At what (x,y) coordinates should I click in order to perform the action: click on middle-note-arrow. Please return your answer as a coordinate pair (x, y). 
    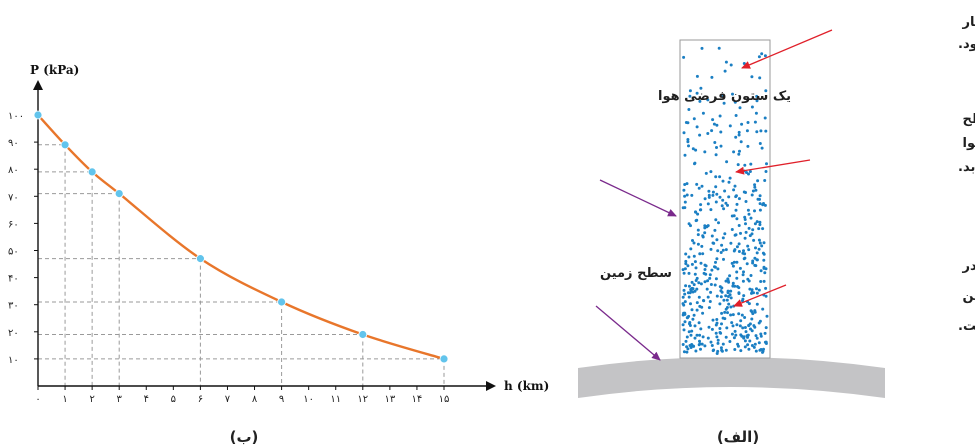
    Looking at the image, I should click on (773, 167).